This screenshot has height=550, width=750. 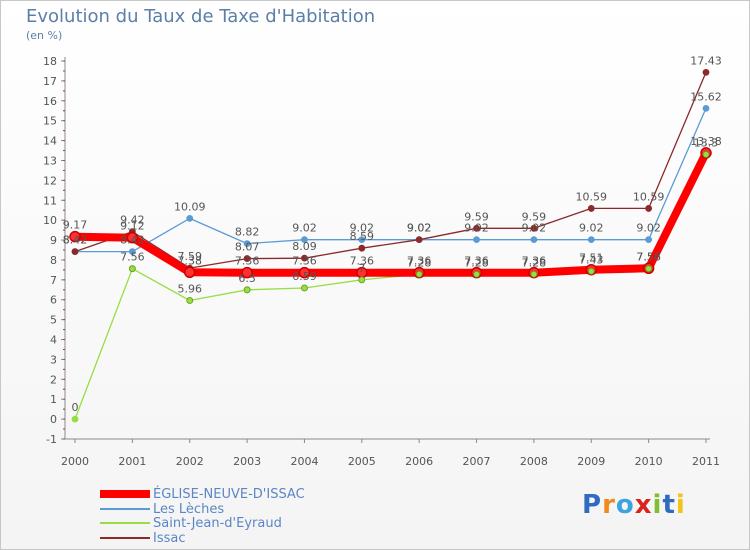 I want to click on data-label-saint-jean: 7.56, so click(x=648, y=257).